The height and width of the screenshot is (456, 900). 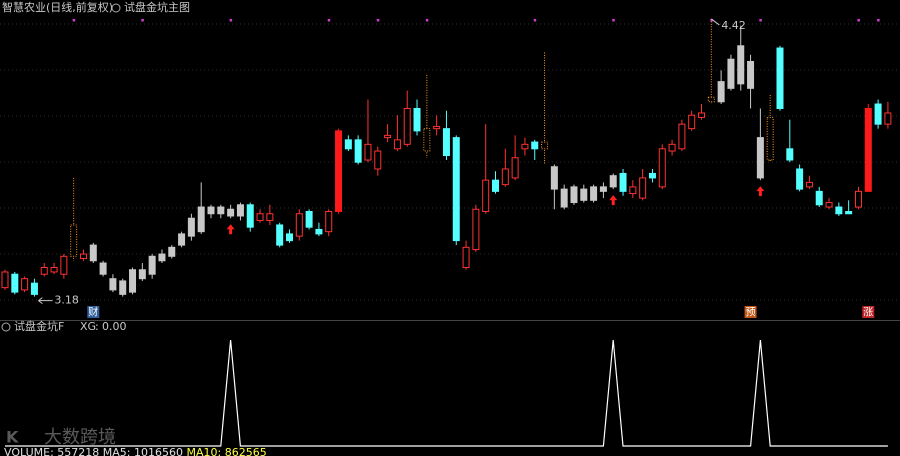 What do you see at coordinates (39, 326) in the screenshot?
I see `indicator-title: 试盘金坑F` at bounding box center [39, 326].